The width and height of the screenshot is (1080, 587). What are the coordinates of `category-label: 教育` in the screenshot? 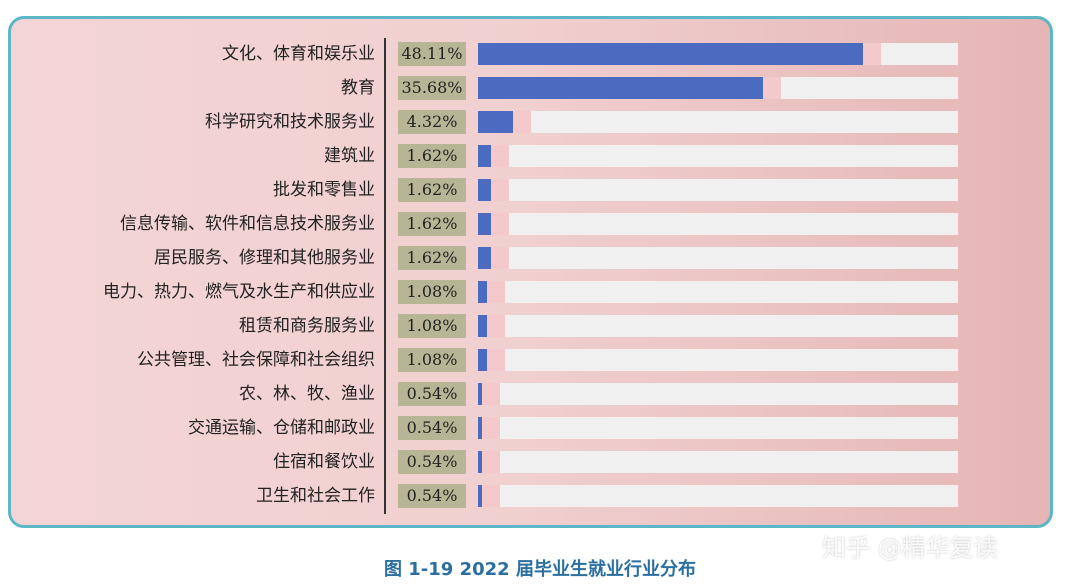 It's located at (358, 88).